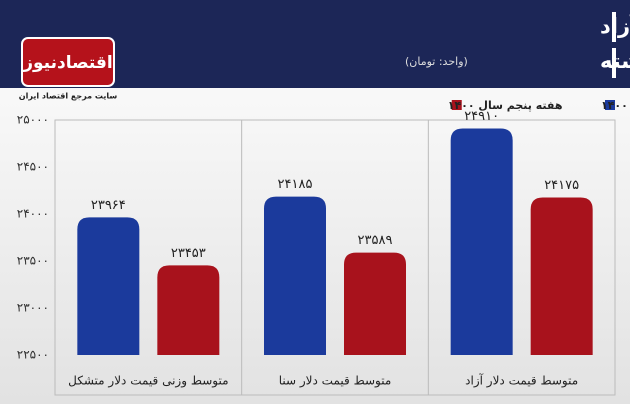 Image resolution: width=630 pixels, height=408 pixels. What do you see at coordinates (33, 167) in the screenshot?
I see `y-tick-label: ۲۴۵۰۰` at bounding box center [33, 167].